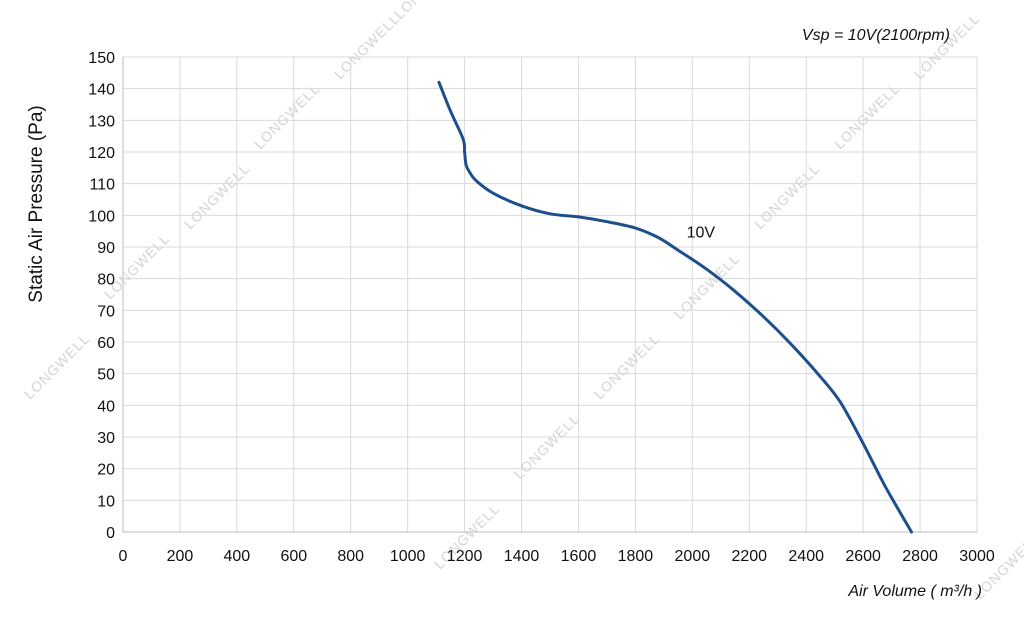  What do you see at coordinates (636, 556) in the screenshot?
I see `x-tick-label: 1800` at bounding box center [636, 556].